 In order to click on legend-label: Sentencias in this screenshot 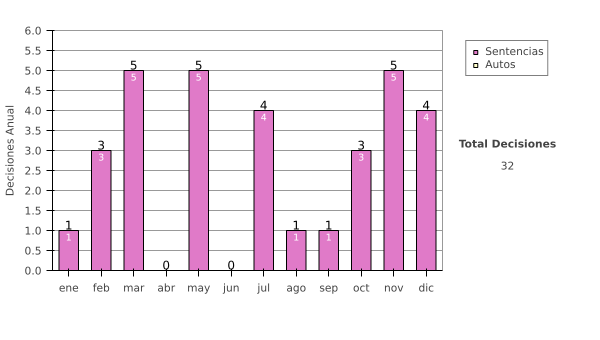, I will do `click(514, 51)`.